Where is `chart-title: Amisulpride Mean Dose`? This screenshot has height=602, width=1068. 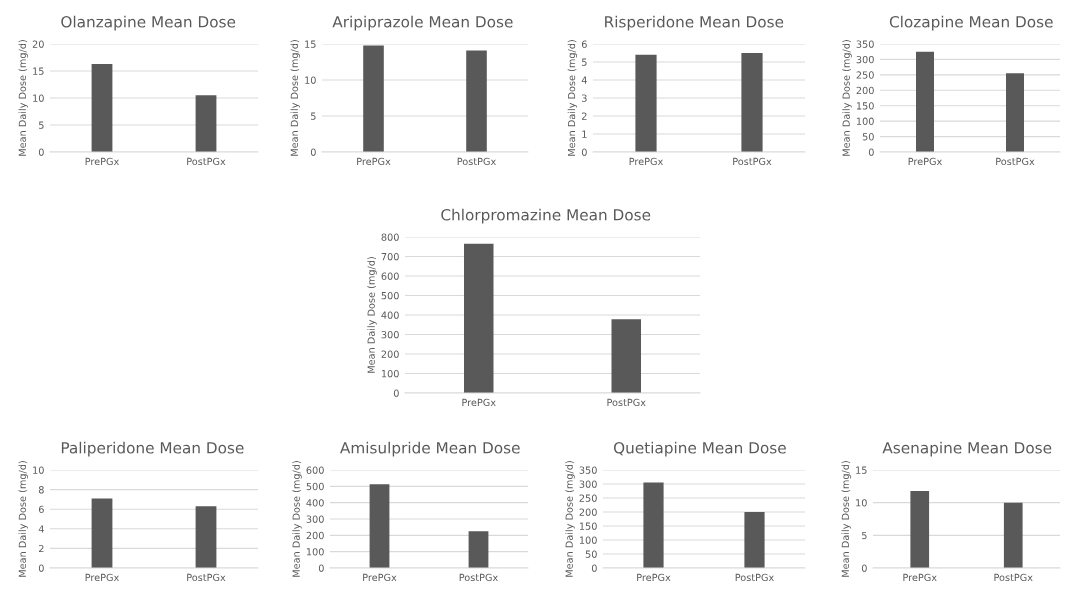
chart-title: Amisulpride Mean Dose is located at coordinates (430, 449).